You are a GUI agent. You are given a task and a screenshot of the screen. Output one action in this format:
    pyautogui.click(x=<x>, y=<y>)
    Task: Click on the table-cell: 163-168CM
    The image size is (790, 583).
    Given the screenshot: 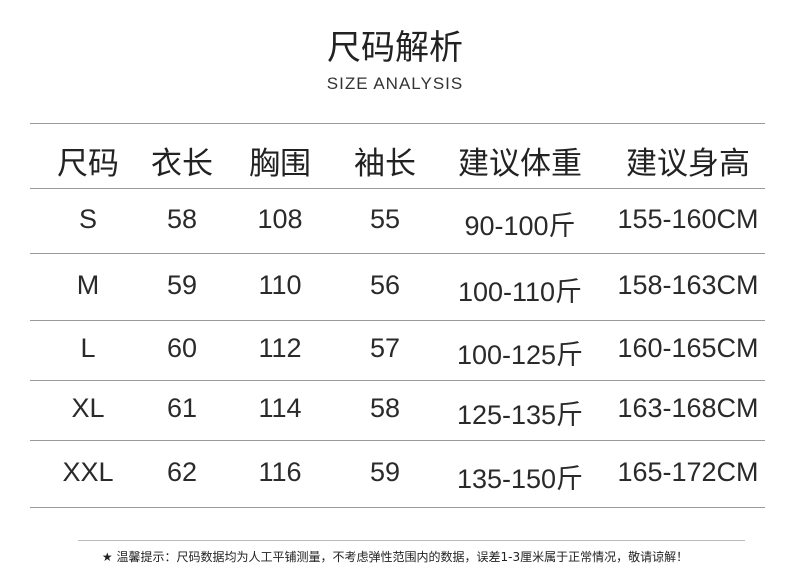 What is the action you would take?
    pyautogui.click(x=688, y=408)
    